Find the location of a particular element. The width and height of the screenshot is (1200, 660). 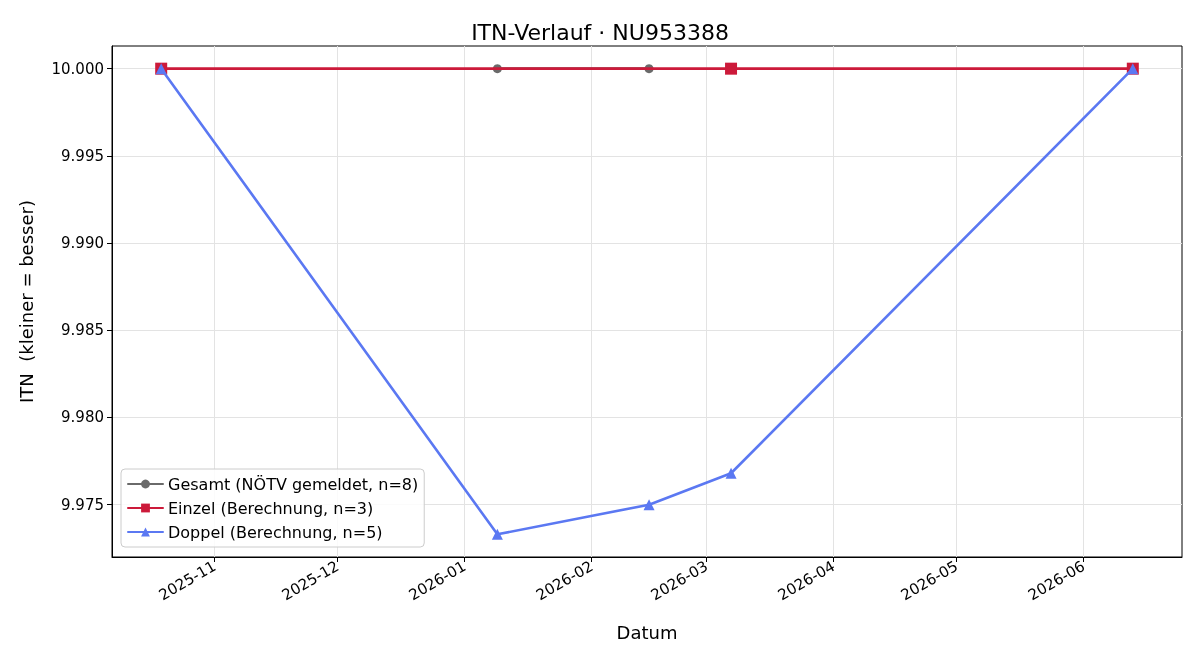

y-tick-label: 9.980 is located at coordinates (82, 417).